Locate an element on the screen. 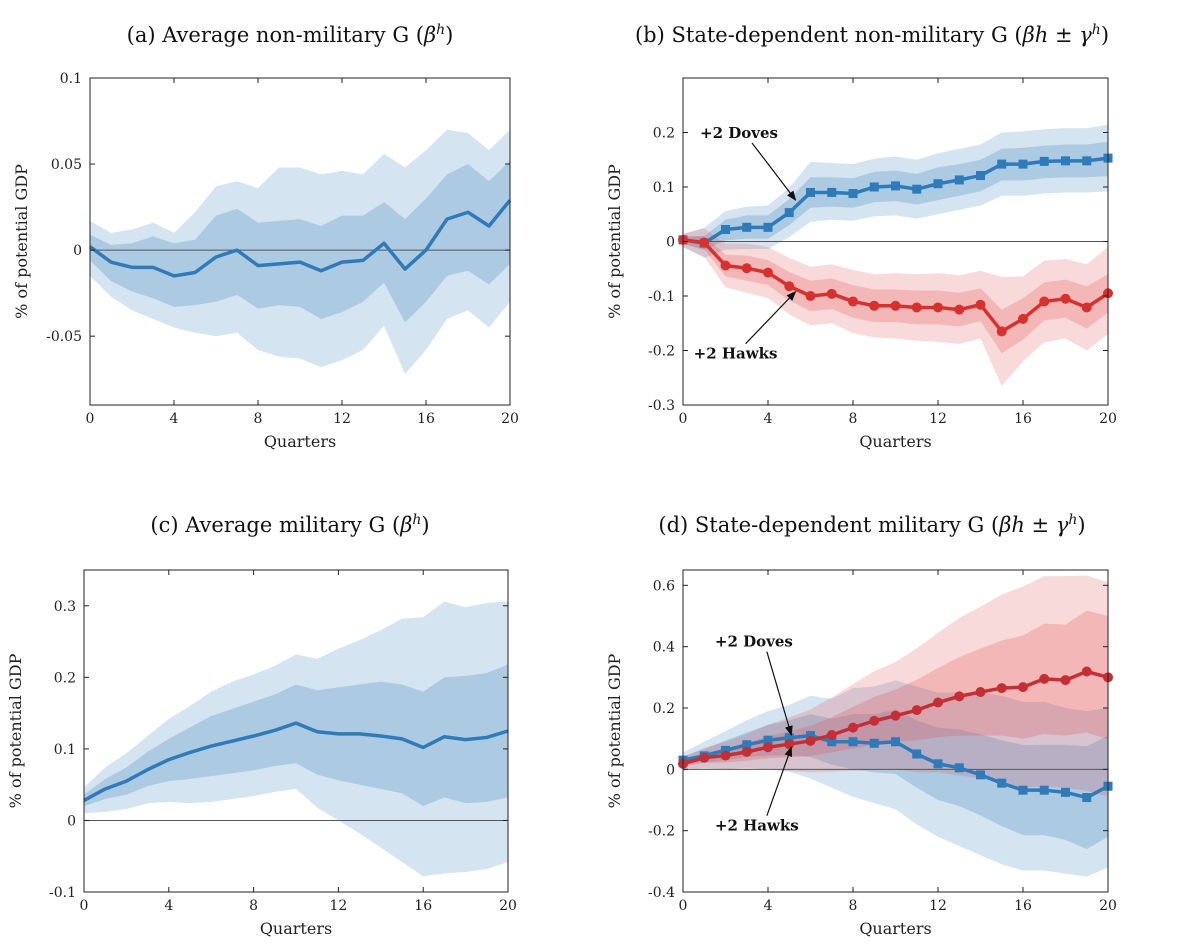 The image size is (1179, 949). y-tick-label: 0.05 is located at coordinates (66, 165).